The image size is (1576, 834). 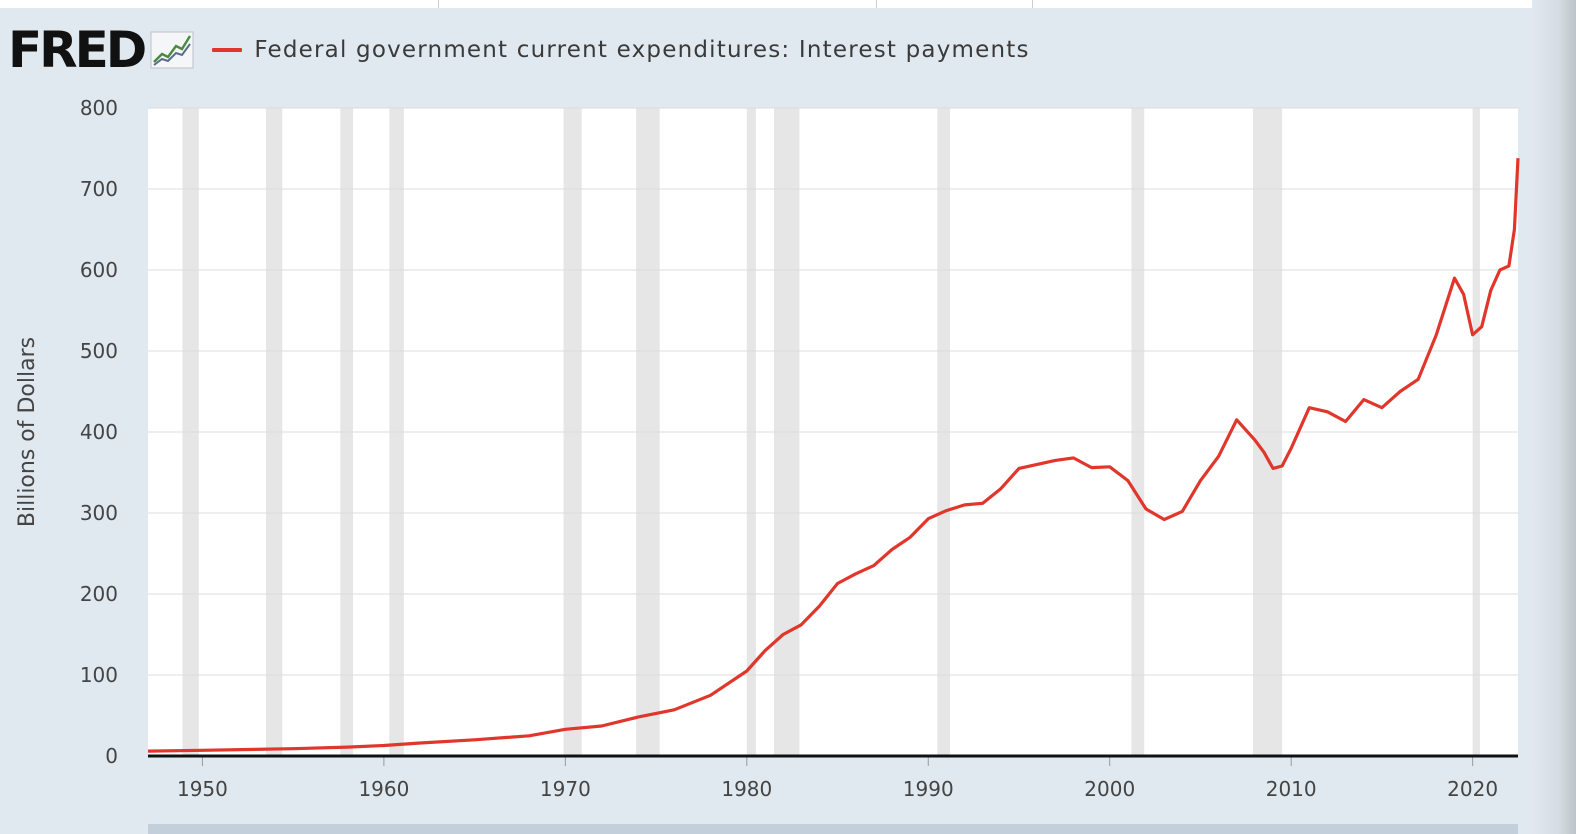 I want to click on y-tick-label: 700, so click(x=99, y=189).